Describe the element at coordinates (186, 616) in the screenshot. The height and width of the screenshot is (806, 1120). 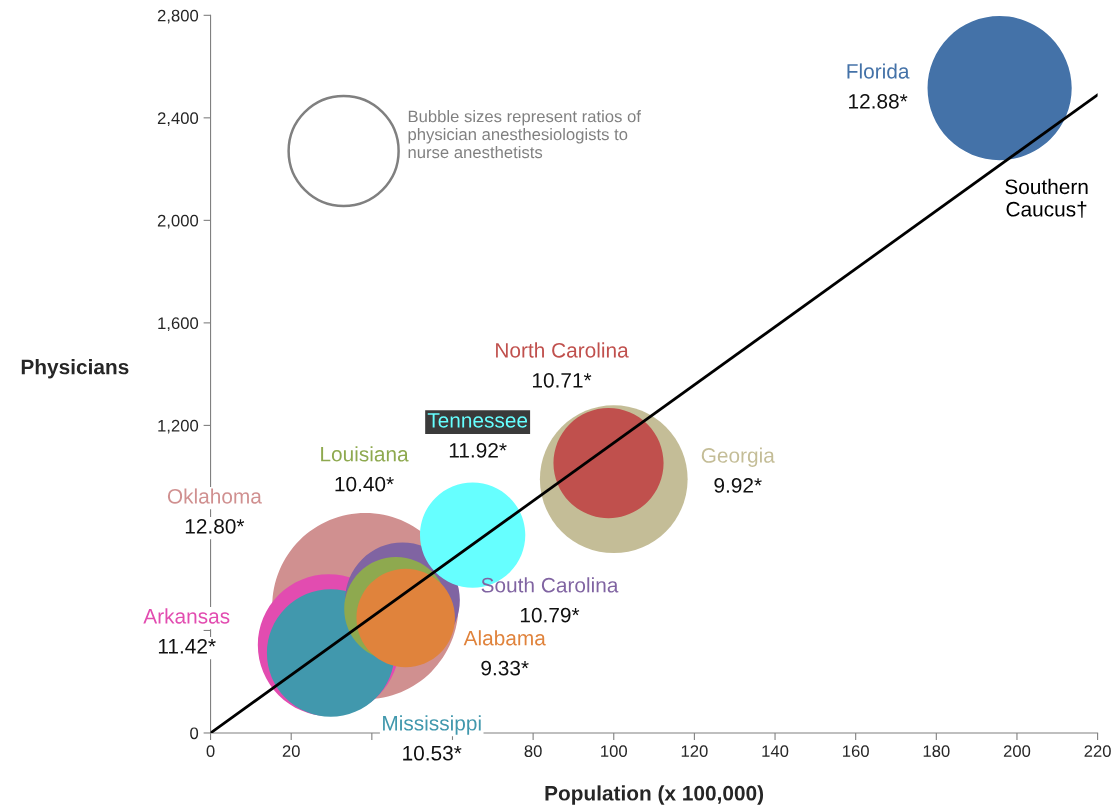
I see `series-label: Arkansas` at that location.